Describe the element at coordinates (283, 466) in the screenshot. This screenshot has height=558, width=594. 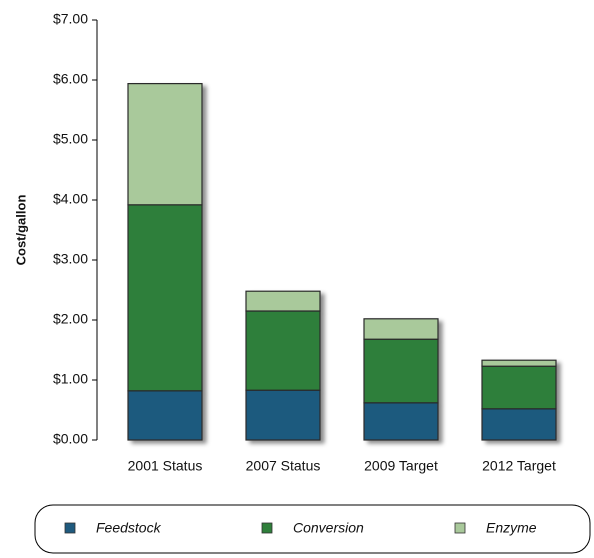
I see `x-tick-label: 2007 Status` at that location.